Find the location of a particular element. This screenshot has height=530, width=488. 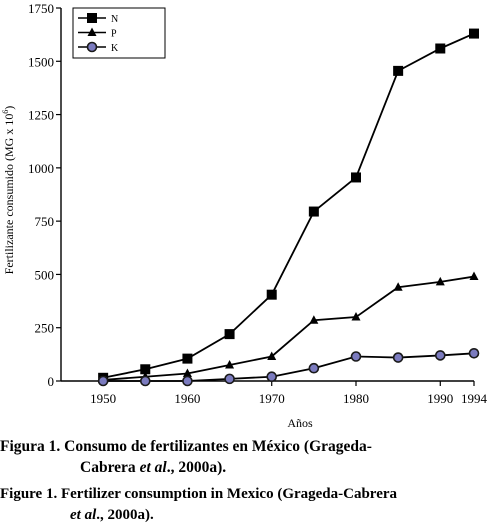

series-line-K is located at coordinates (289, 367).